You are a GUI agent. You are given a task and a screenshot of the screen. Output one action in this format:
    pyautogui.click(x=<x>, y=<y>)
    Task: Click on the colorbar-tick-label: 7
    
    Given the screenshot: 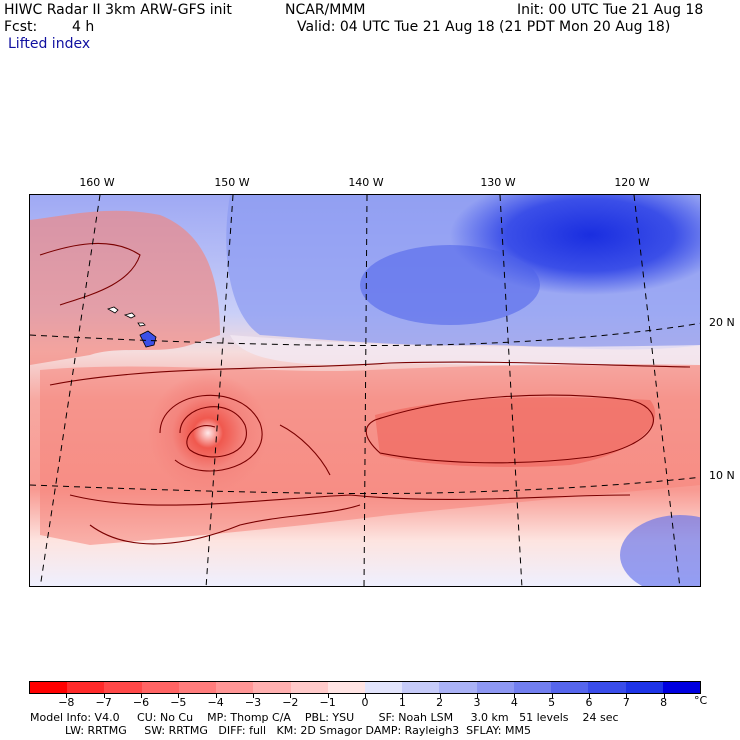 What is the action you would take?
    pyautogui.click(x=626, y=702)
    